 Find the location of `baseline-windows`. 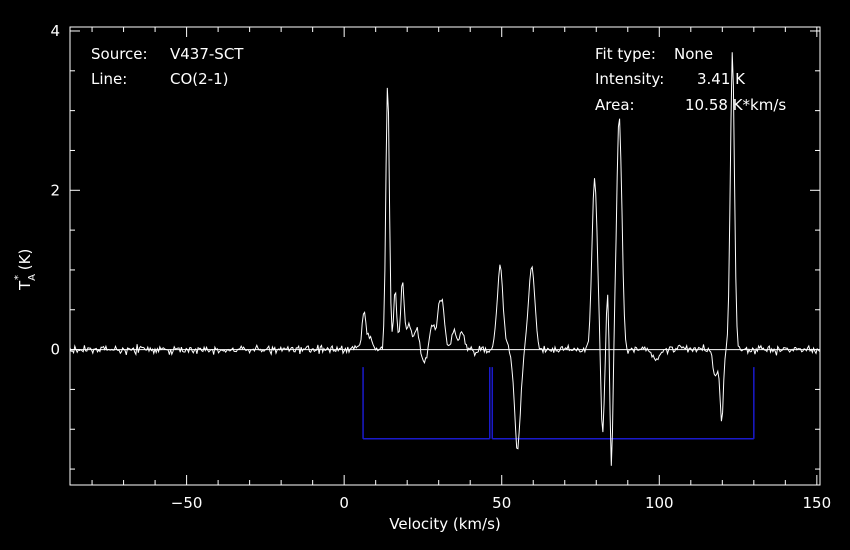

baseline-windows is located at coordinates (558, 403).